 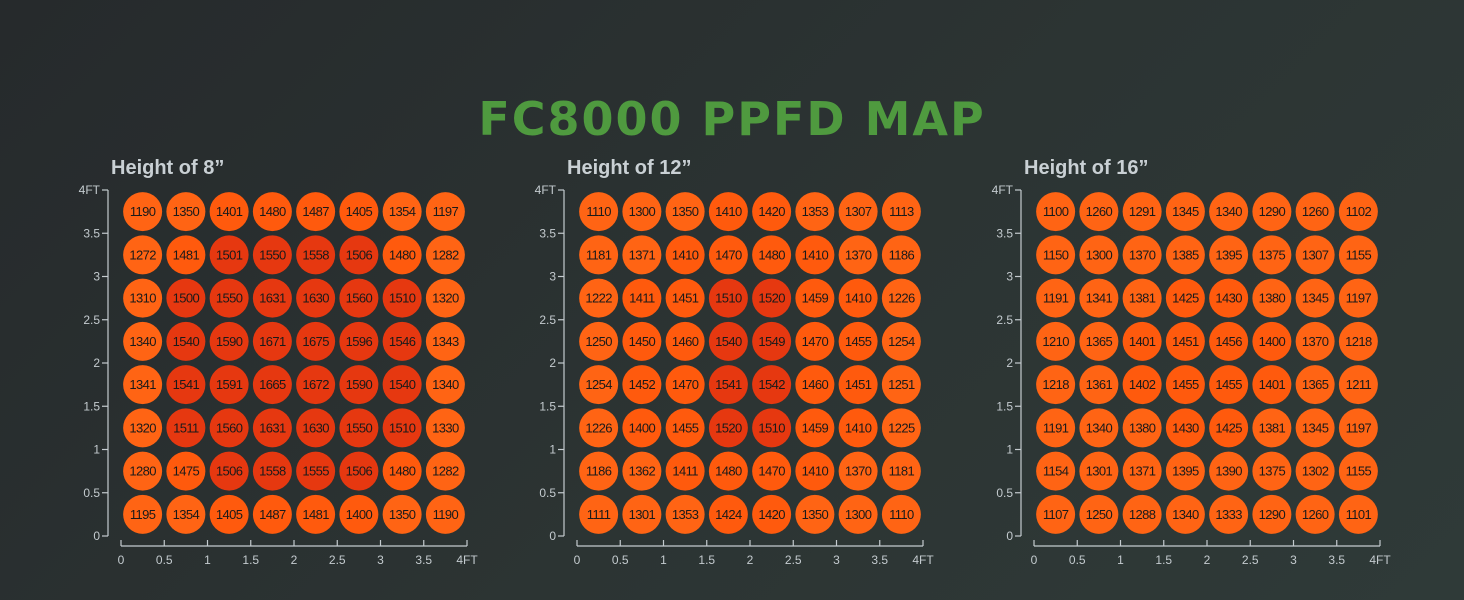 What do you see at coordinates (1272, 211) in the screenshot?
I see `ppfd-value-label: 1290` at bounding box center [1272, 211].